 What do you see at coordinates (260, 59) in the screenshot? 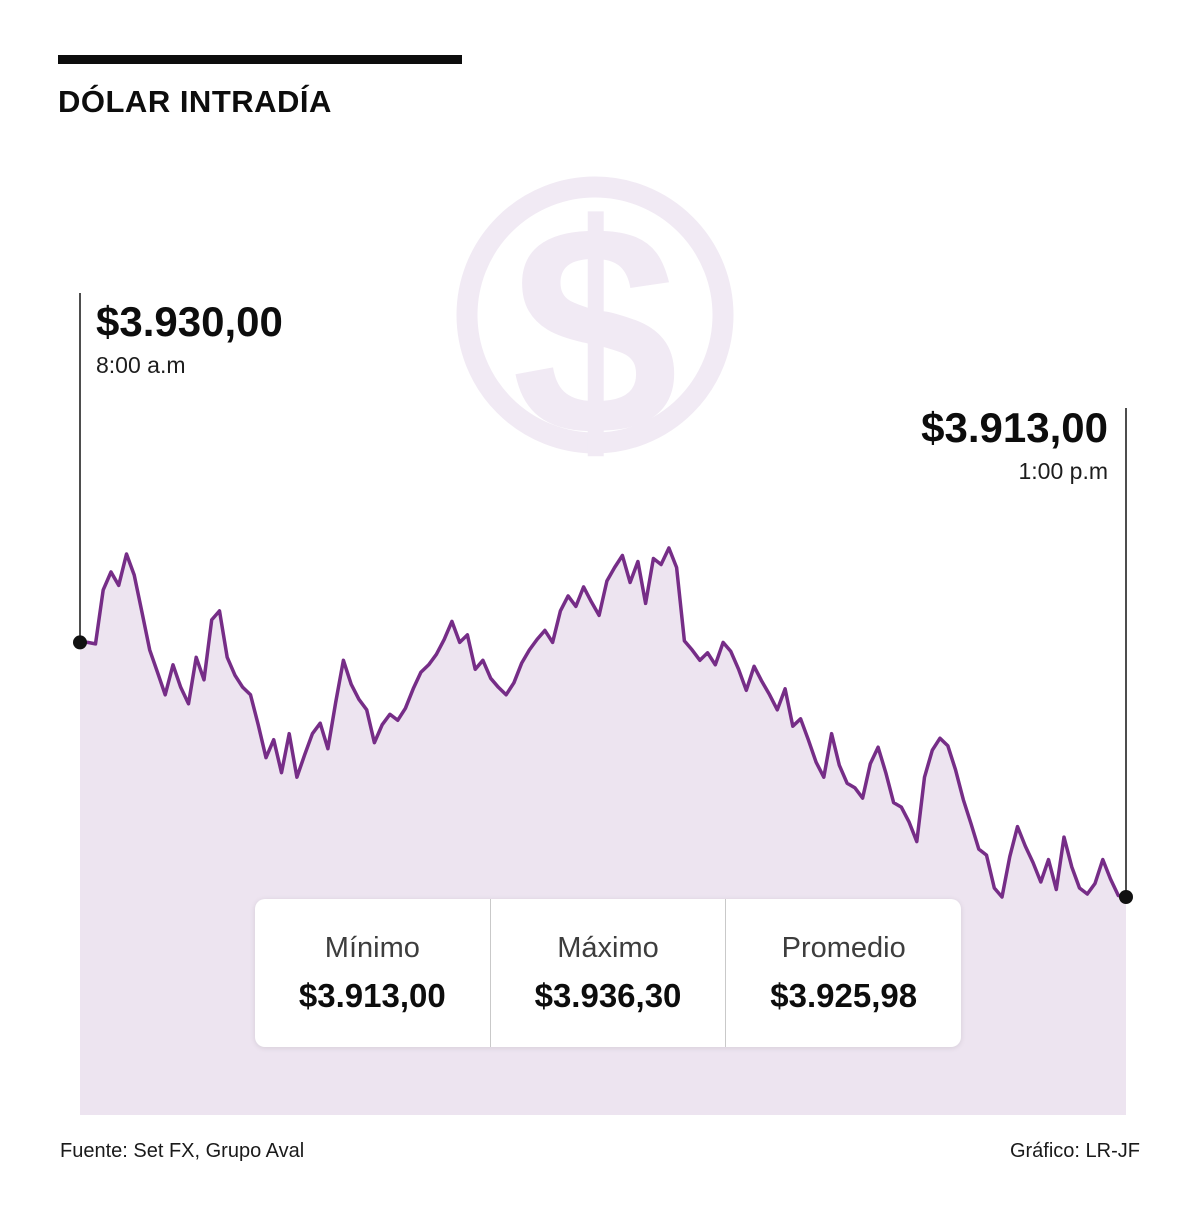
I see `title-accent-bar` at bounding box center [260, 59].